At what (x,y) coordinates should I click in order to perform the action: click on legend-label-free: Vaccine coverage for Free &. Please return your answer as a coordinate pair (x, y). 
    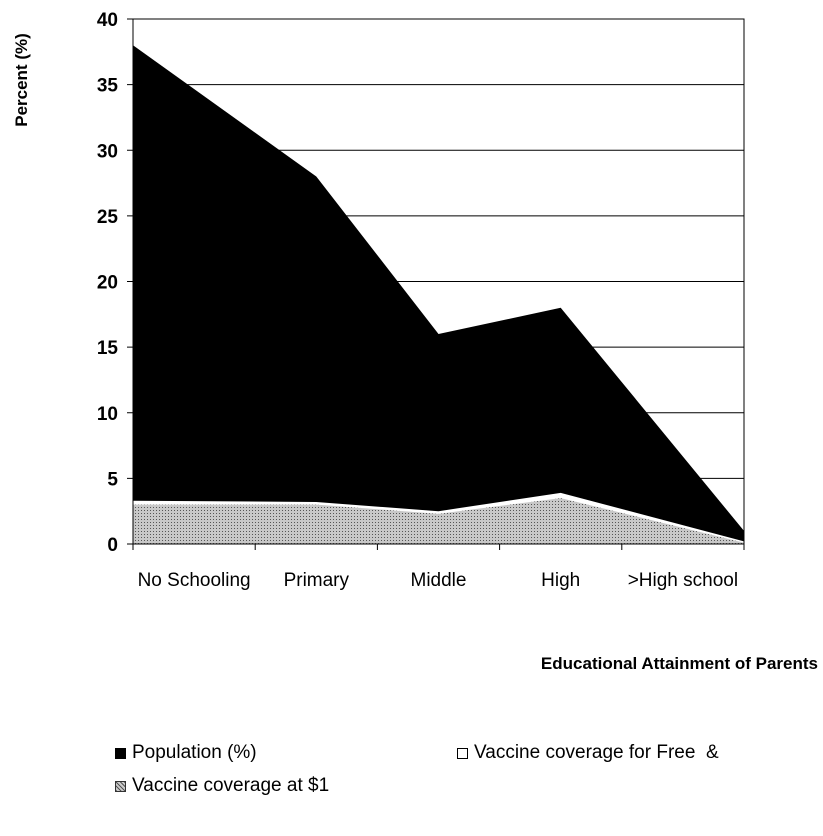
    Looking at the image, I should click on (596, 752).